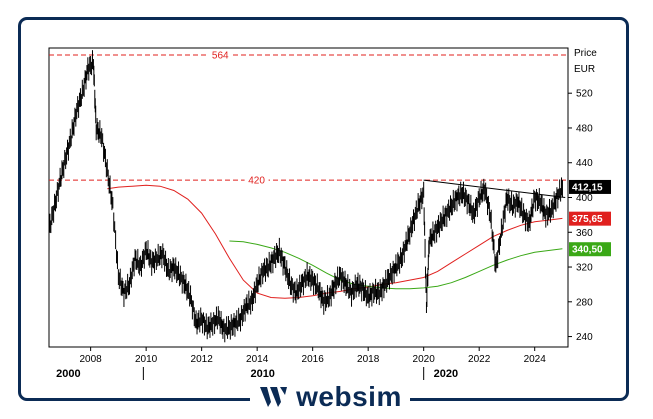  Describe the element at coordinates (584, 163) in the screenshot. I see `y-tick-label: 440` at that location.